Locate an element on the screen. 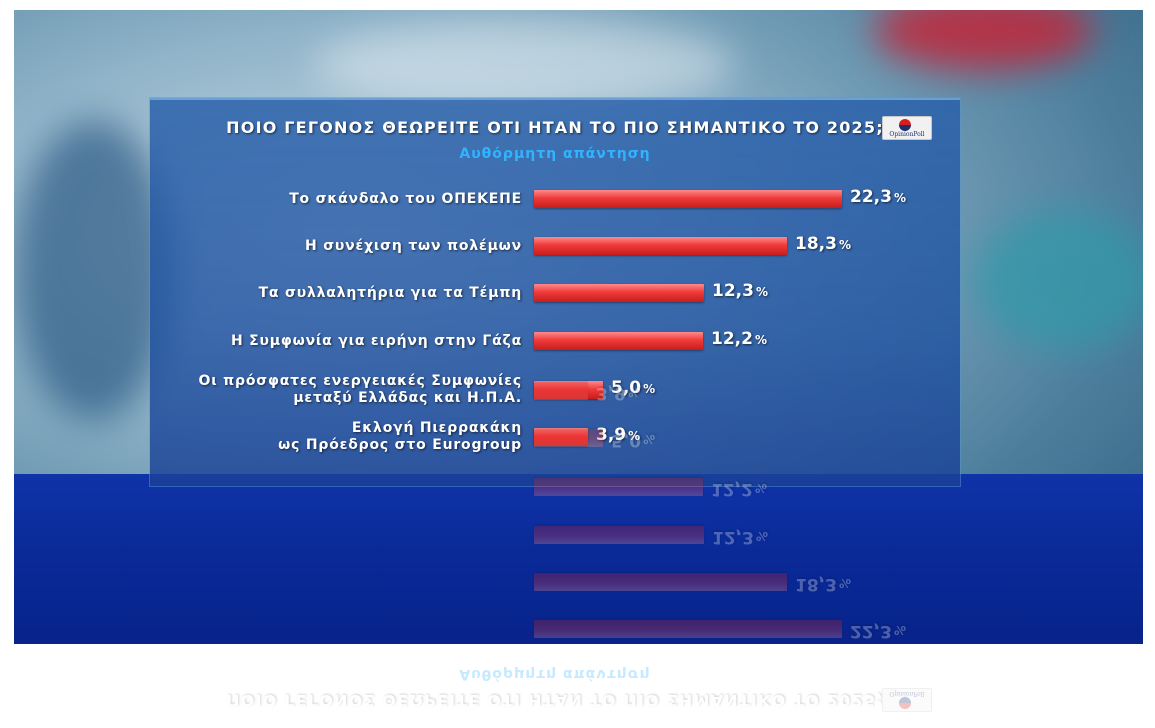 The height and width of the screenshot is (728, 1155). value-label: 18,3% is located at coordinates (823, 244).